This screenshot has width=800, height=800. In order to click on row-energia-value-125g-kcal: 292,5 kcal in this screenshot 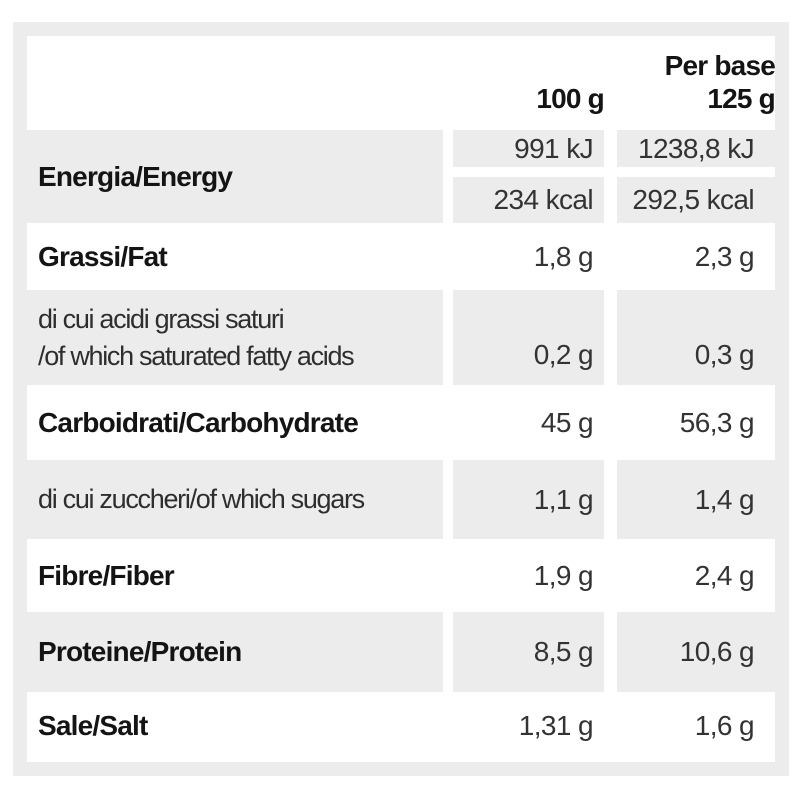, I will do `click(696, 200)`.